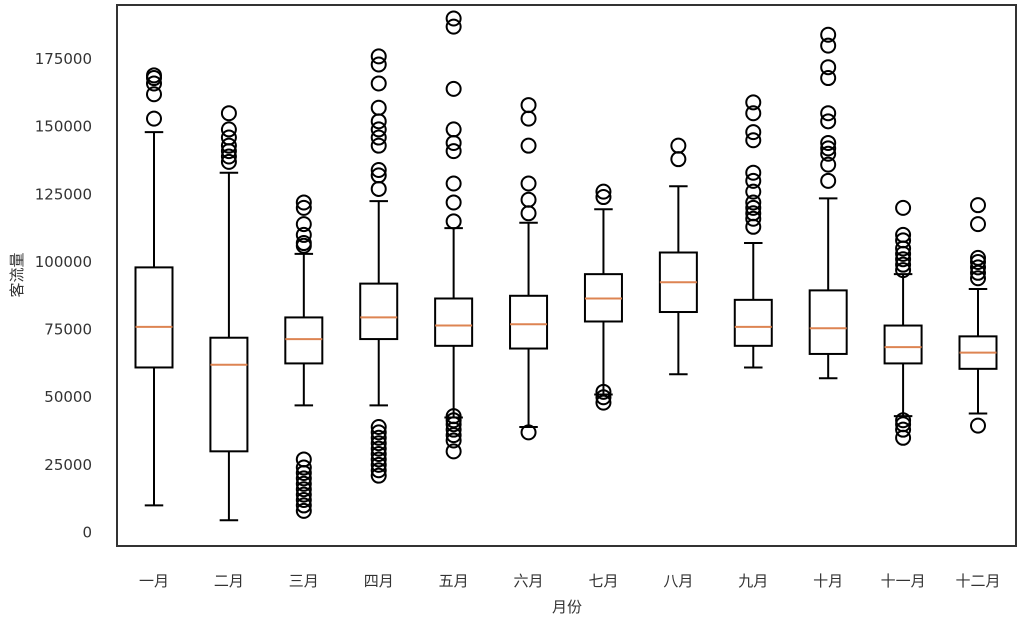 This screenshot has width=1023, height=622. I want to click on y-axis-label: 客流量, so click(17, 274).